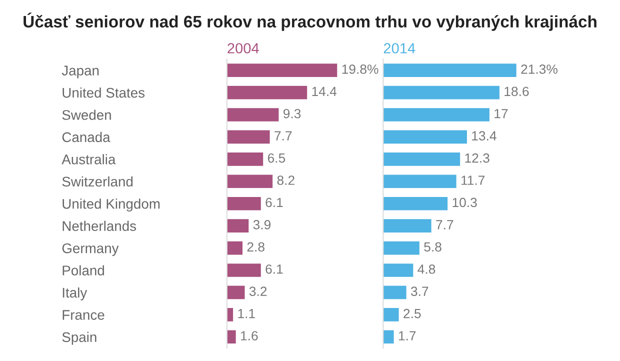  Describe the element at coordinates (97, 181) in the screenshot. I see `y-tick-label: Switzerland` at that location.